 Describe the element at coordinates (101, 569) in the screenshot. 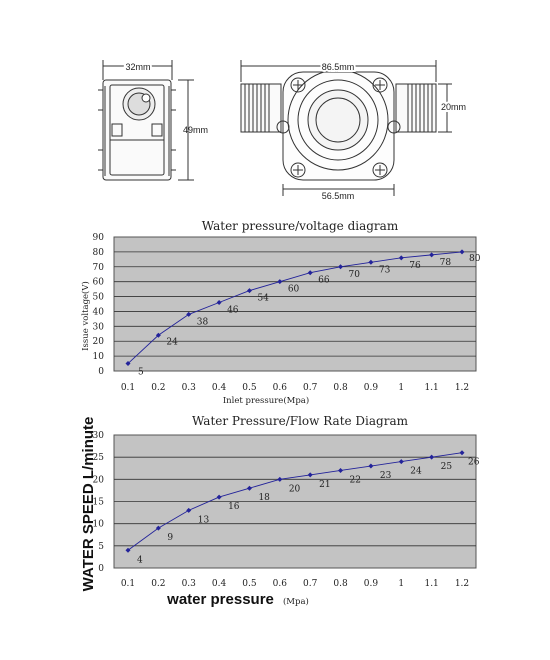

I see `flow-y-tick-label: 0` at that location.